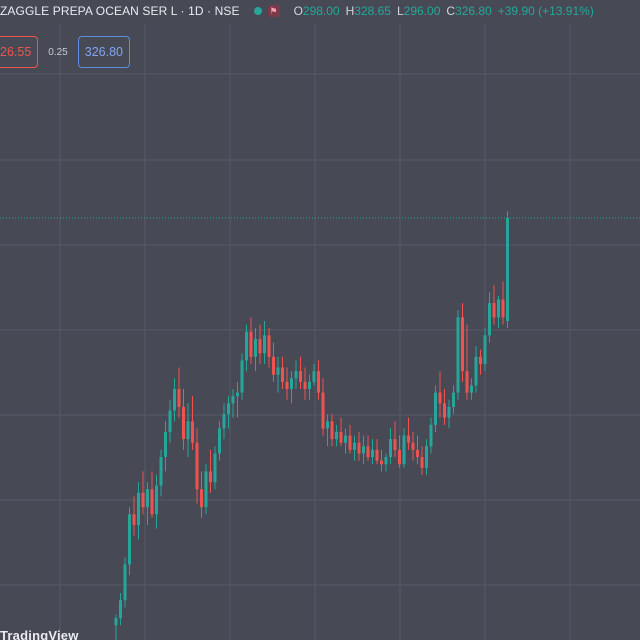  I want to click on market-status-icon, so click(257, 11).